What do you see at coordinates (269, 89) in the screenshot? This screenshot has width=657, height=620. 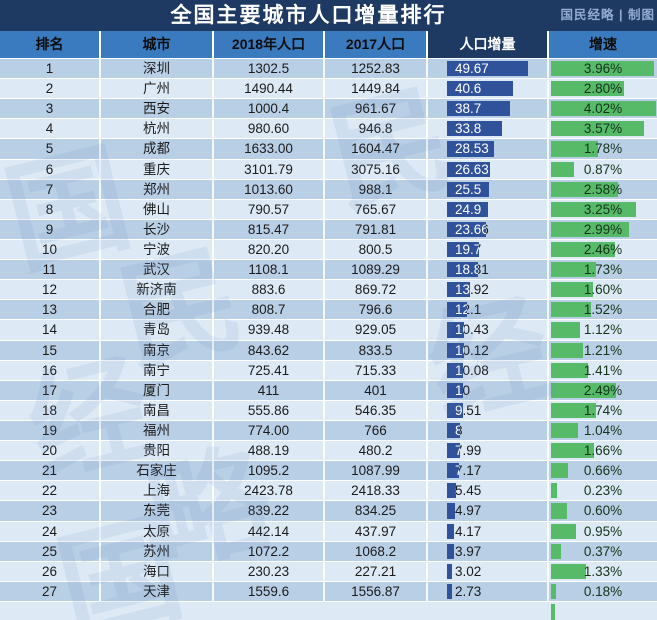 I see `pop2018-cell: 1490.44` at bounding box center [269, 89].